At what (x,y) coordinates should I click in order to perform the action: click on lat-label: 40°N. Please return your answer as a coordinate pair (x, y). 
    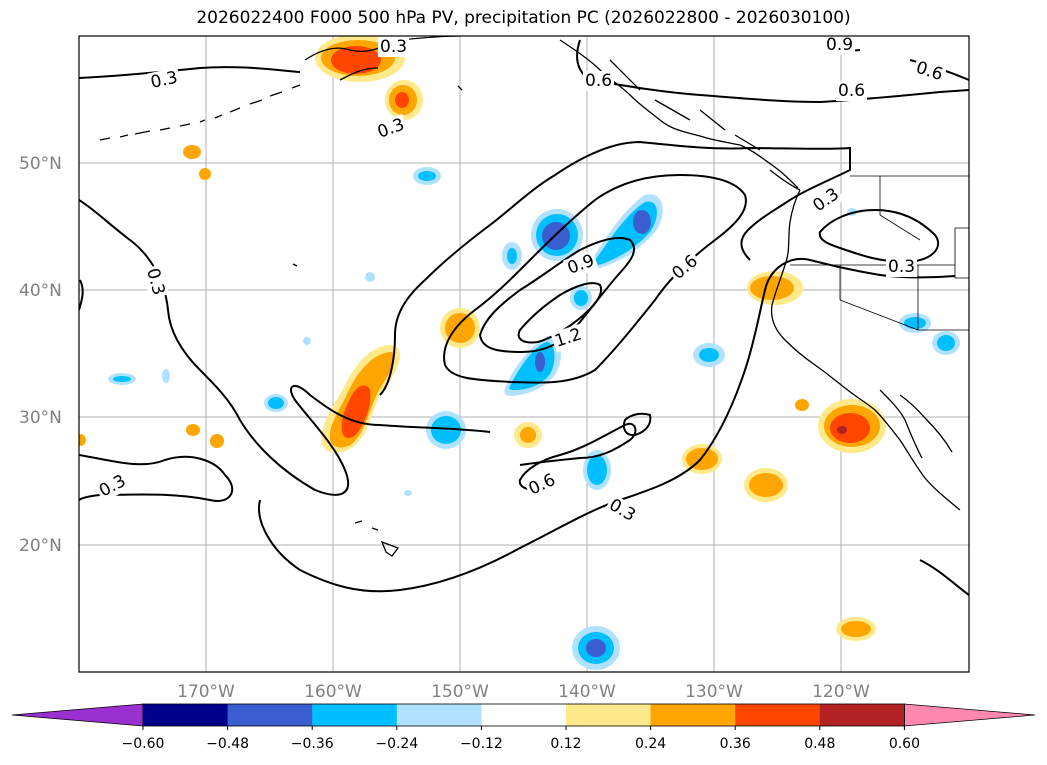
    Looking at the image, I should click on (40, 291).